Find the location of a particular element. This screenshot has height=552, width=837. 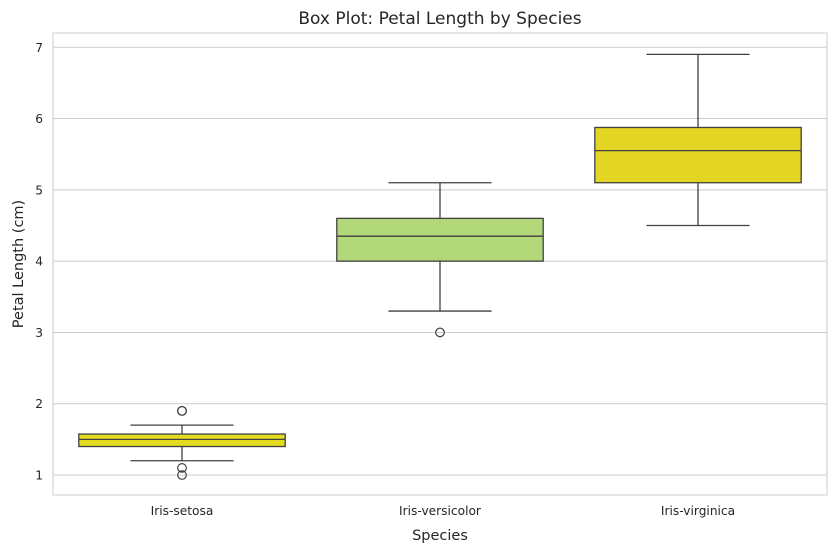

y-tick-label: 4 is located at coordinates (39, 262).